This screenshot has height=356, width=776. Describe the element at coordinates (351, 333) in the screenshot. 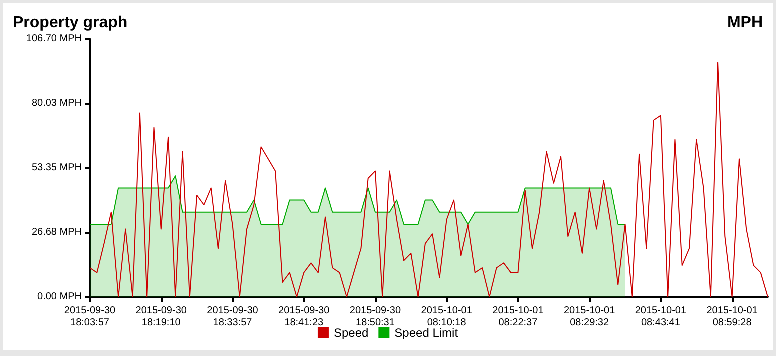

I see `legend-label: Speed` at that location.